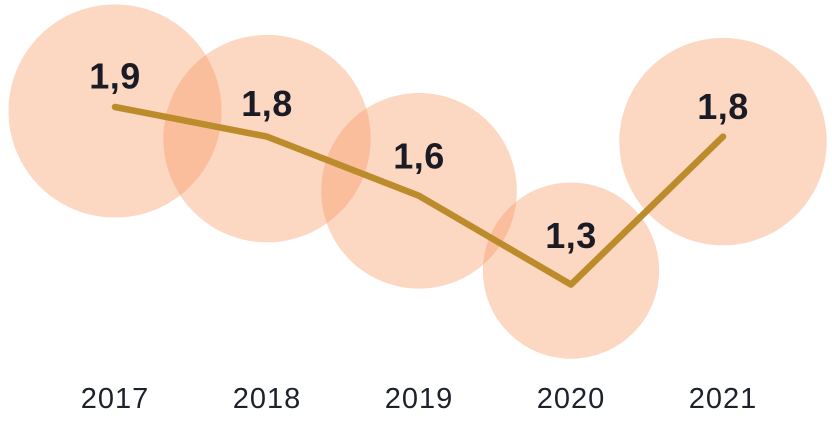 Image resolution: width=832 pixels, height=426 pixels. Describe the element at coordinates (723, 106) in the screenshot. I see `value-label-2021: 1,8` at that location.